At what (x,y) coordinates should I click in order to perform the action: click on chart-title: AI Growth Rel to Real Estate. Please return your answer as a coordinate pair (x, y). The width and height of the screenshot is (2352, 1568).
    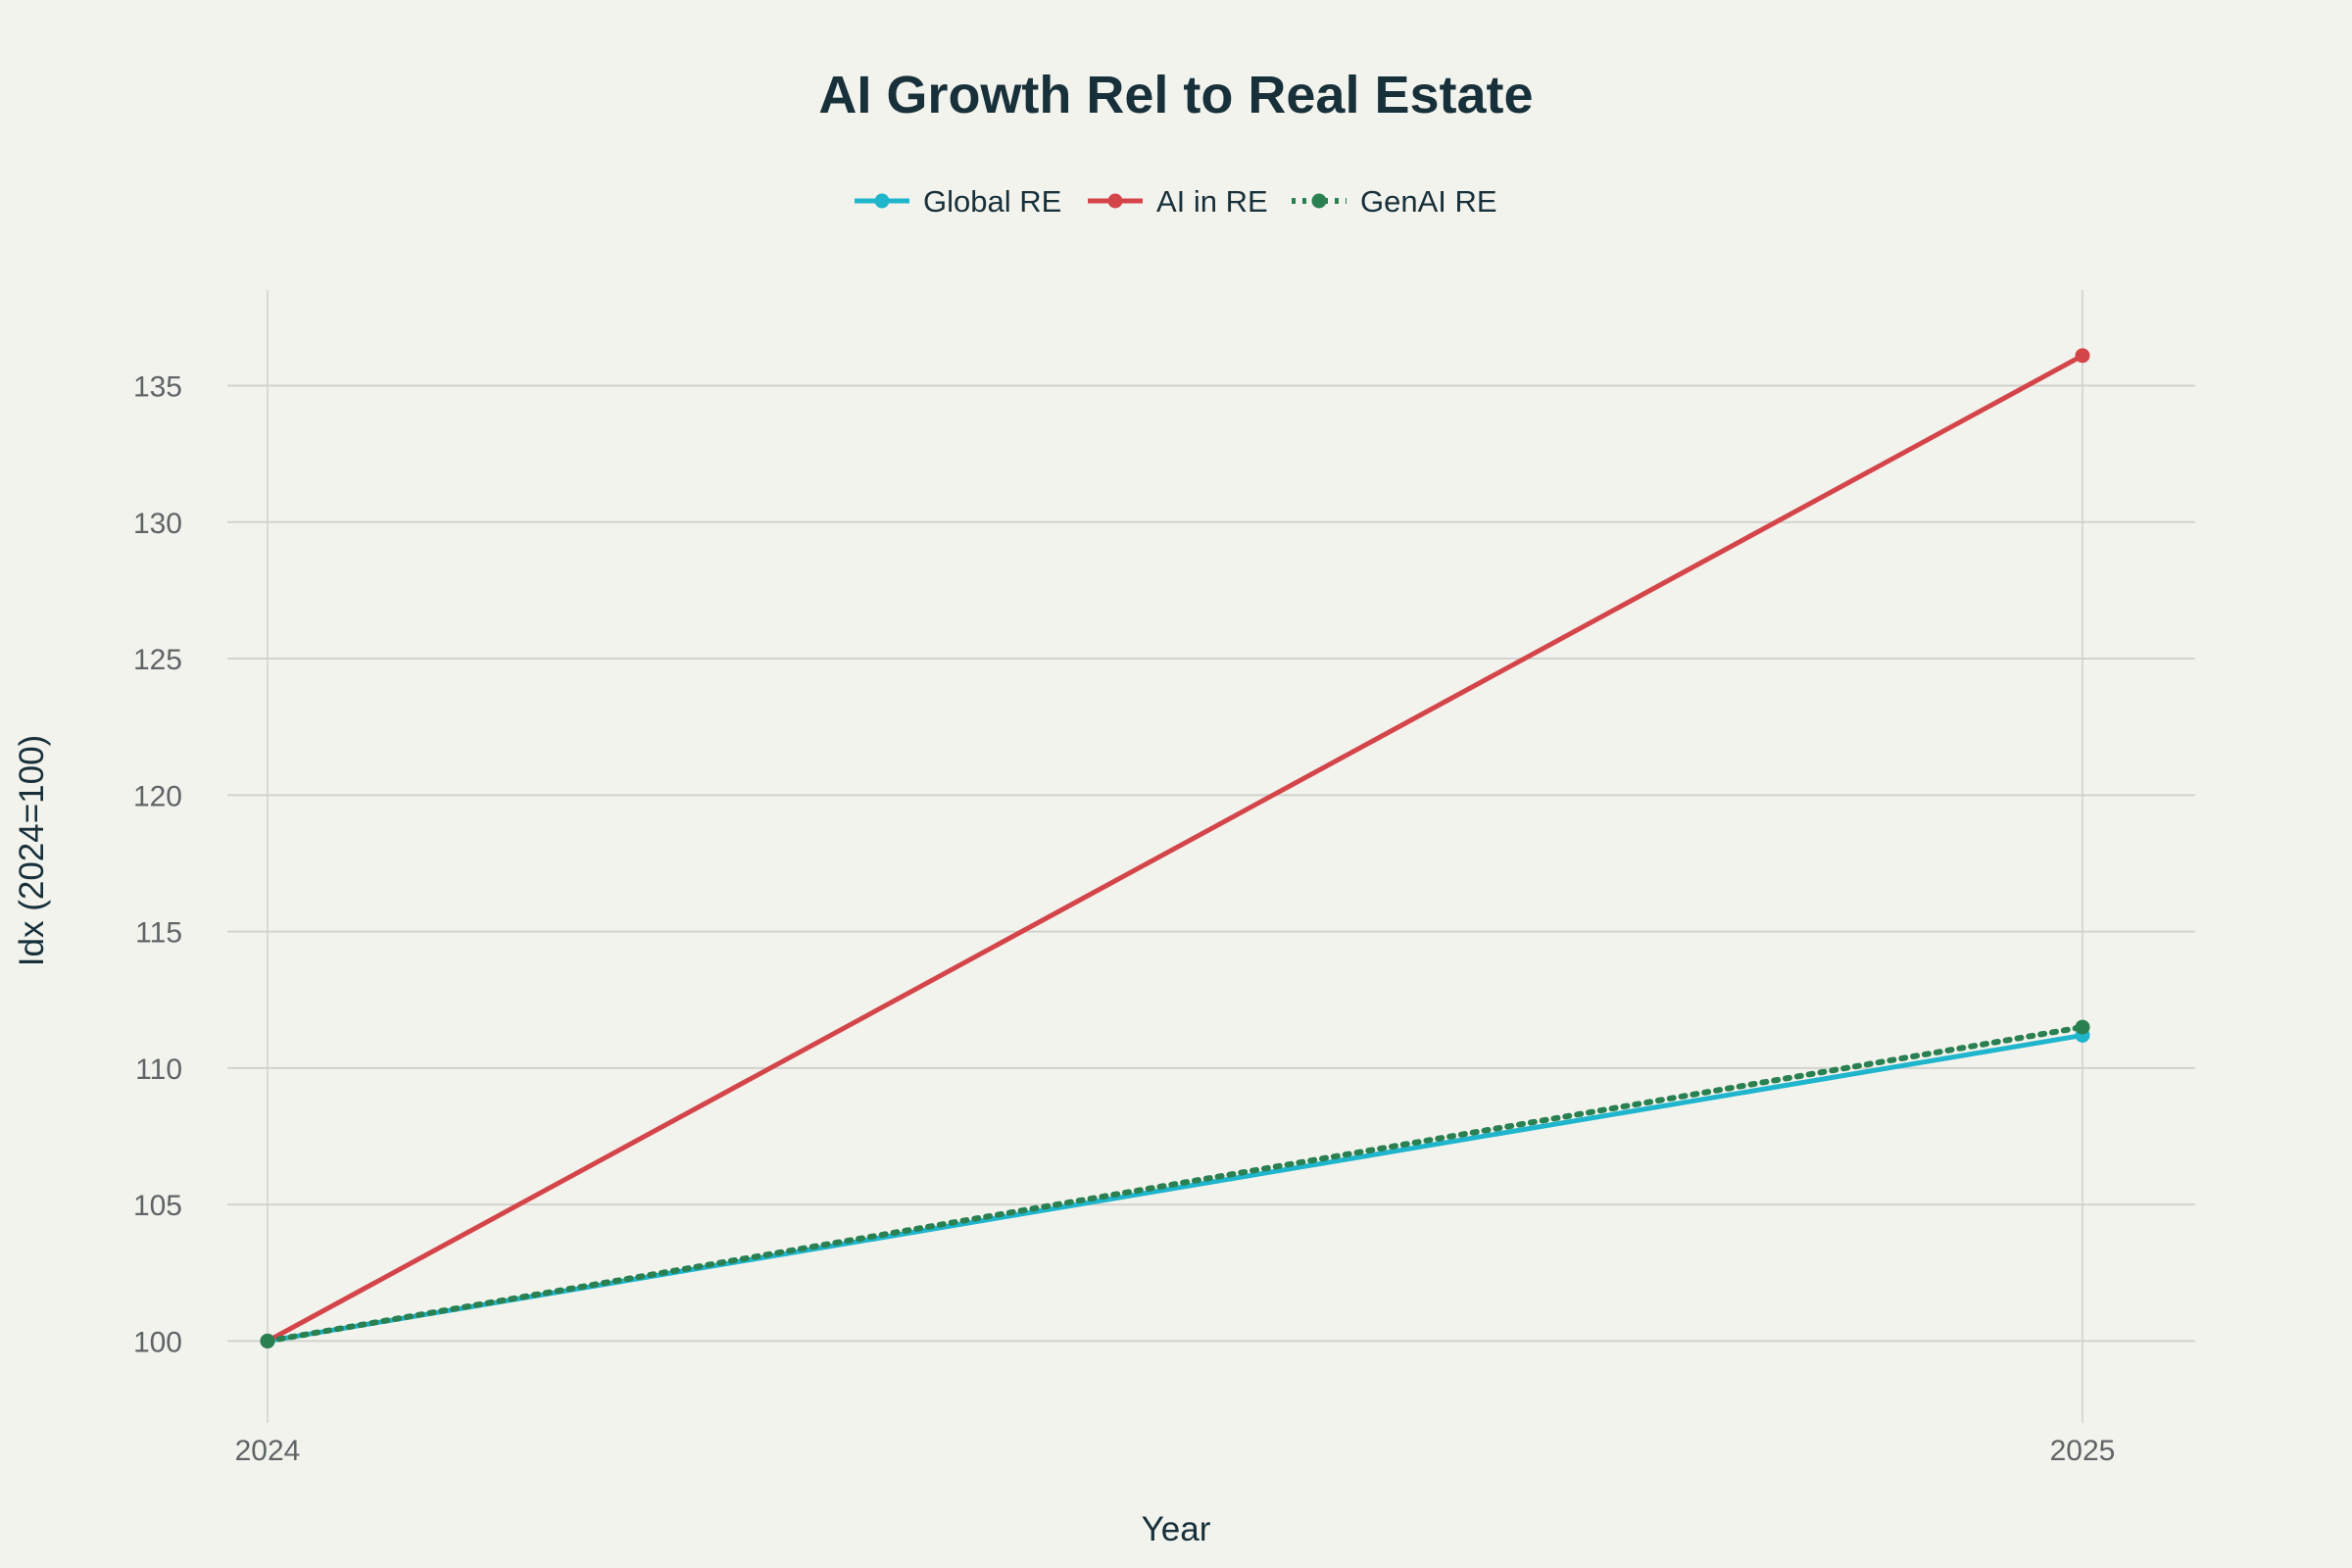
    Looking at the image, I should click on (1175, 95).